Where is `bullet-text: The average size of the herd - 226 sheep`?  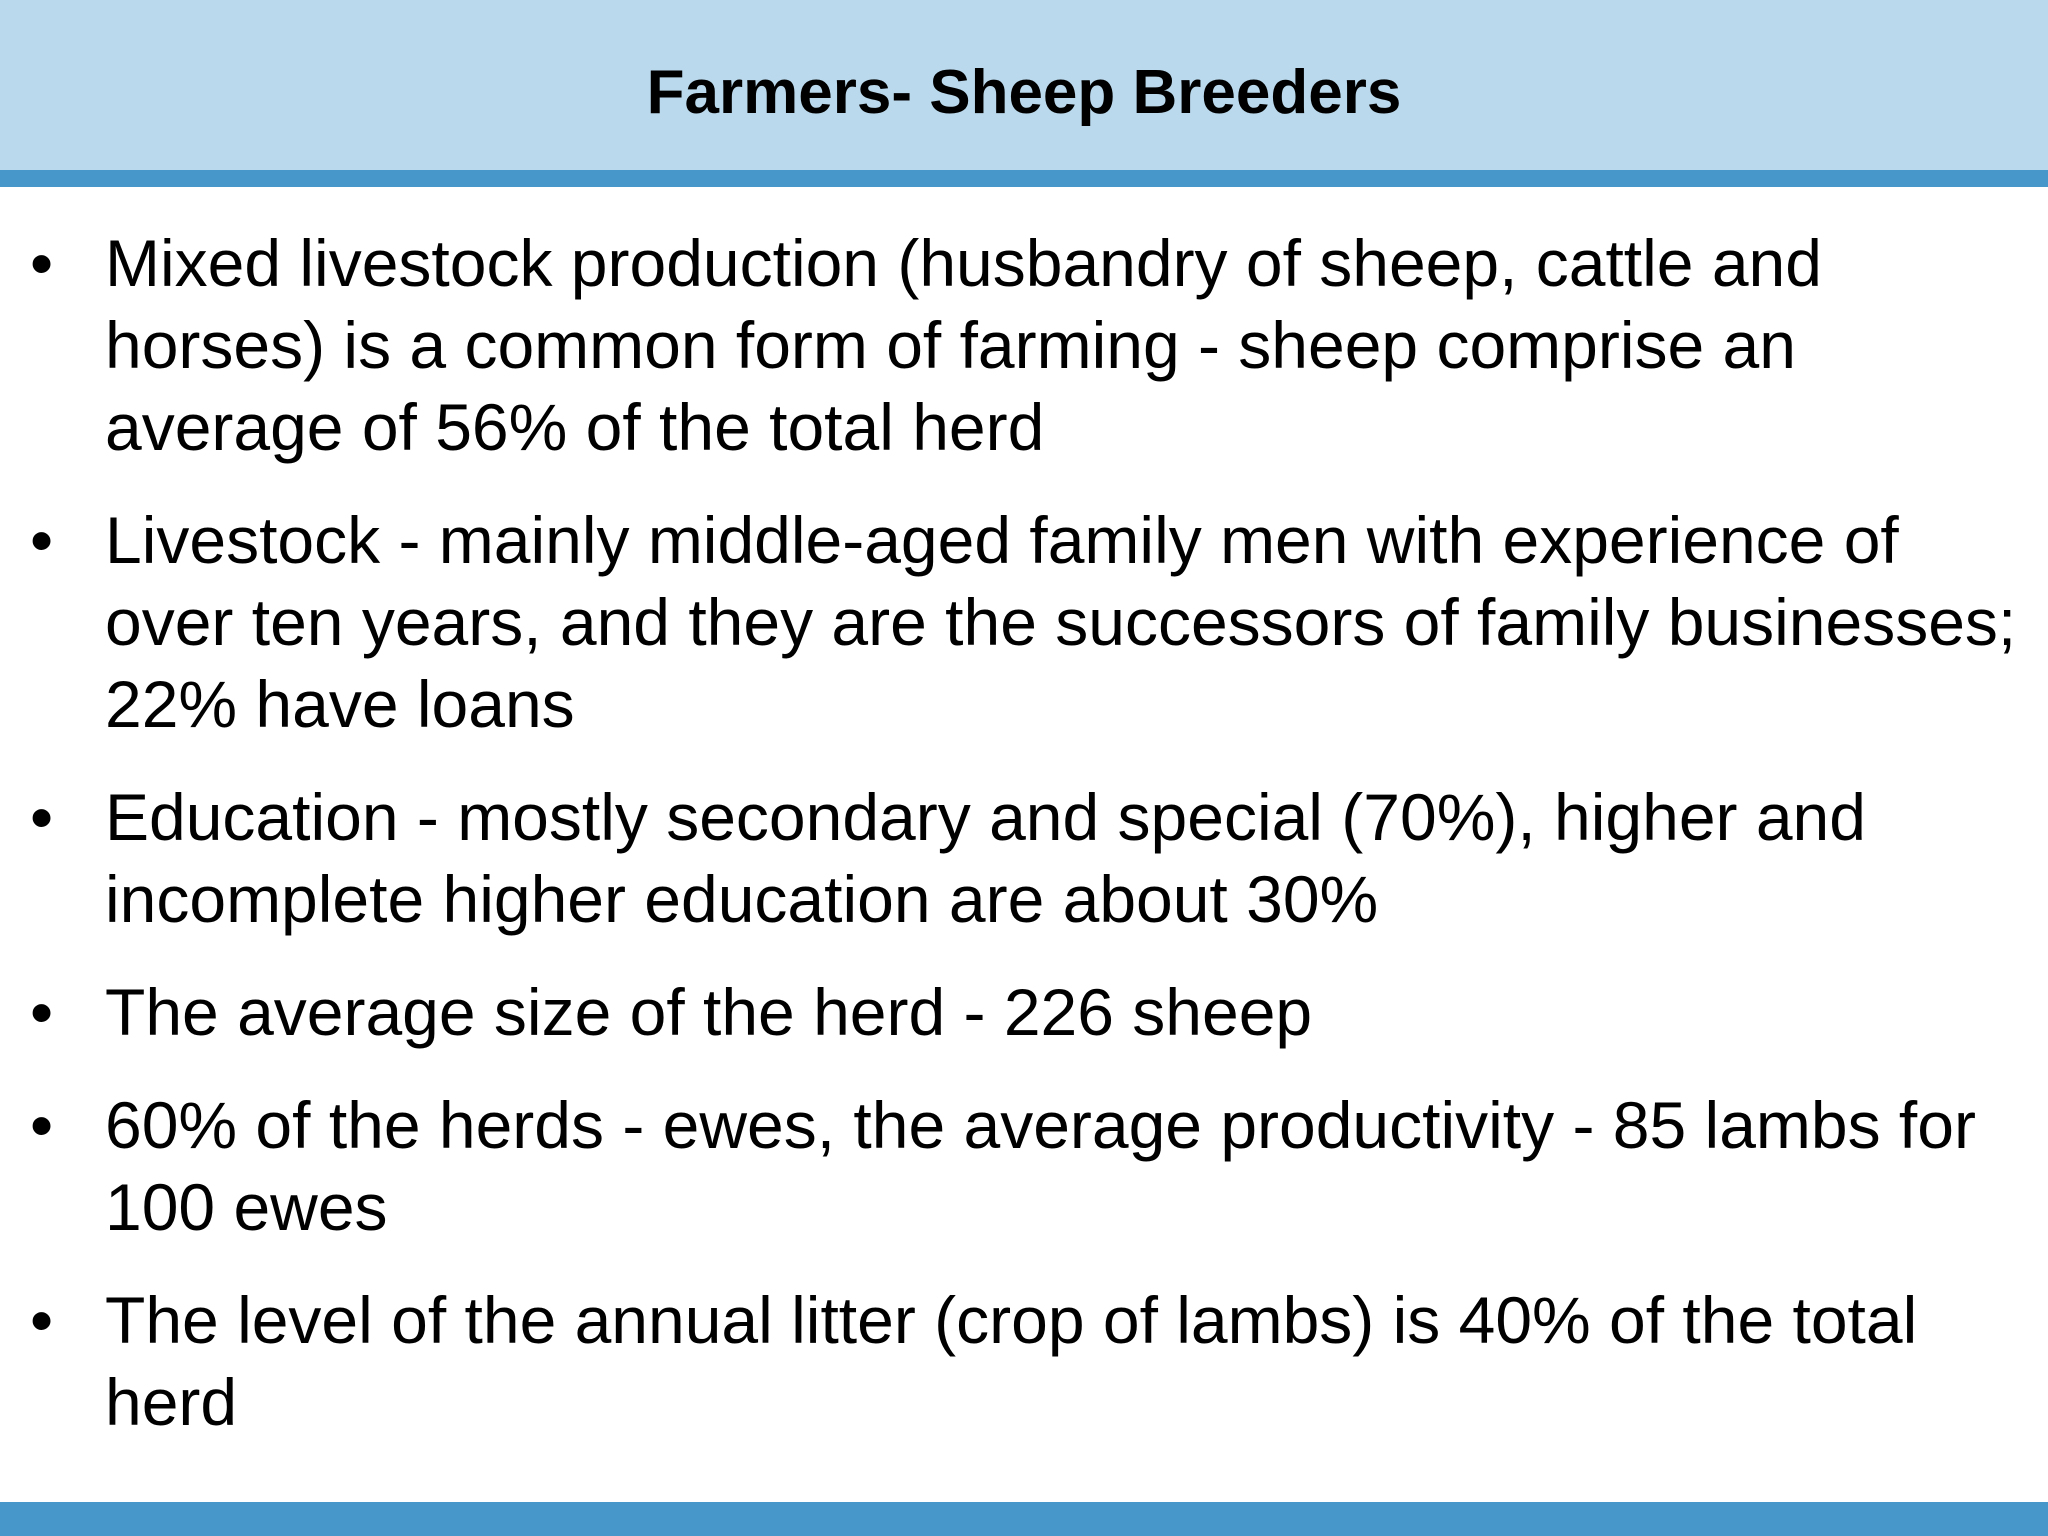
bullet-text: The average size of the herd - 226 sheep is located at coordinates (709, 1012).